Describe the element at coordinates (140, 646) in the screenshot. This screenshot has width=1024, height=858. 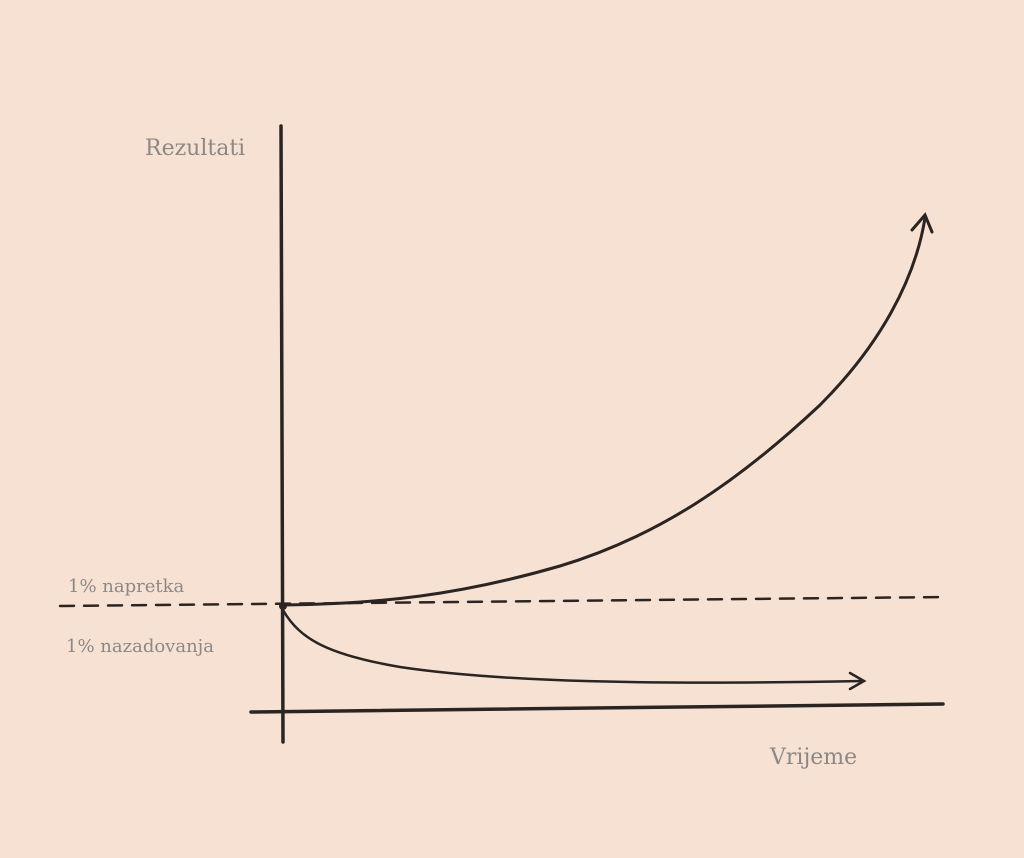
I see `decline-label: 1% nazadovanja` at that location.